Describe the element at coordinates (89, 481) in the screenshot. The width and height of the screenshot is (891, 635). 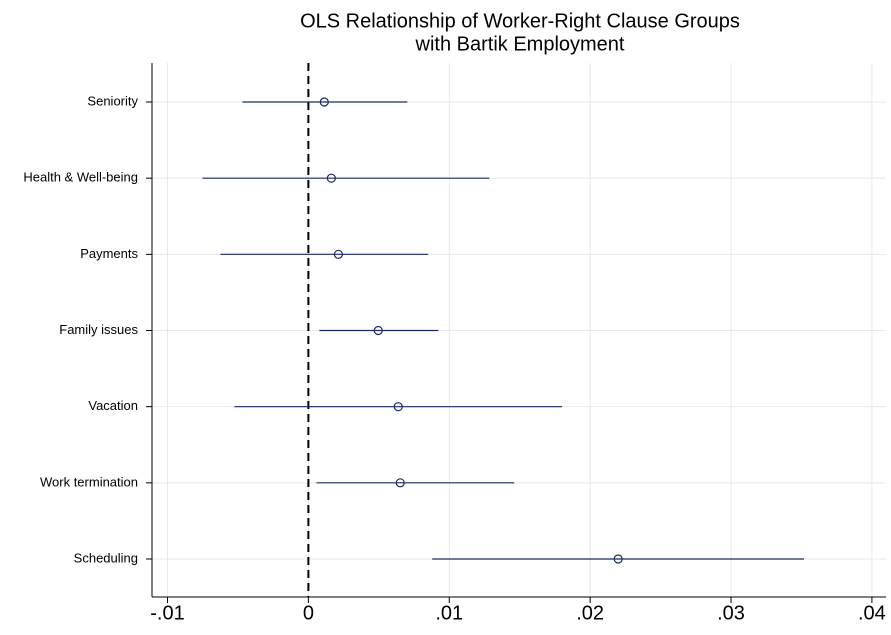
I see `y-tick-label: Work termination` at that location.